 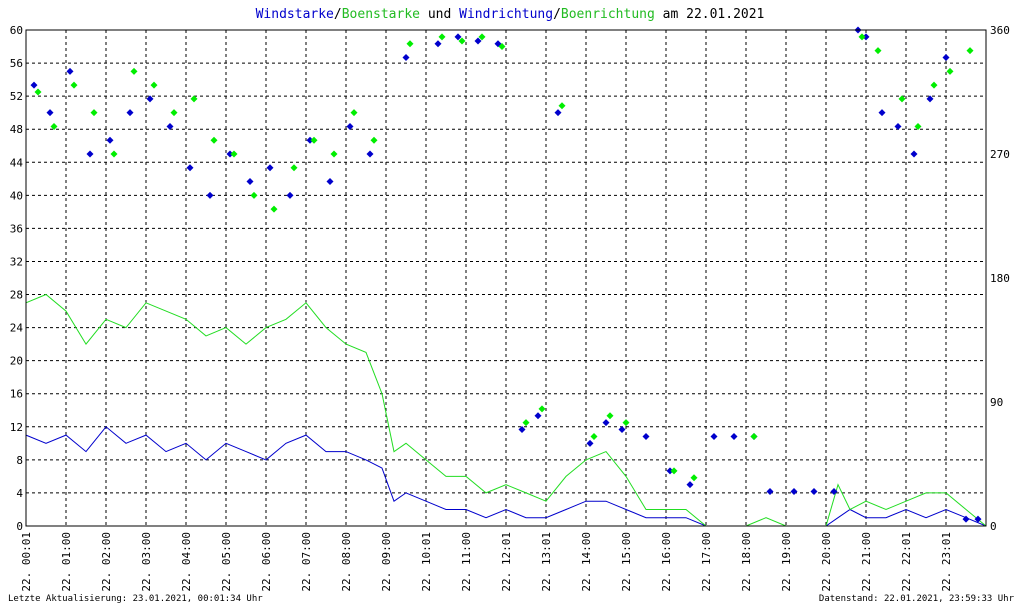 What do you see at coordinates (16, 427) in the screenshot?
I see `y-left-tick-label: 12` at bounding box center [16, 427].